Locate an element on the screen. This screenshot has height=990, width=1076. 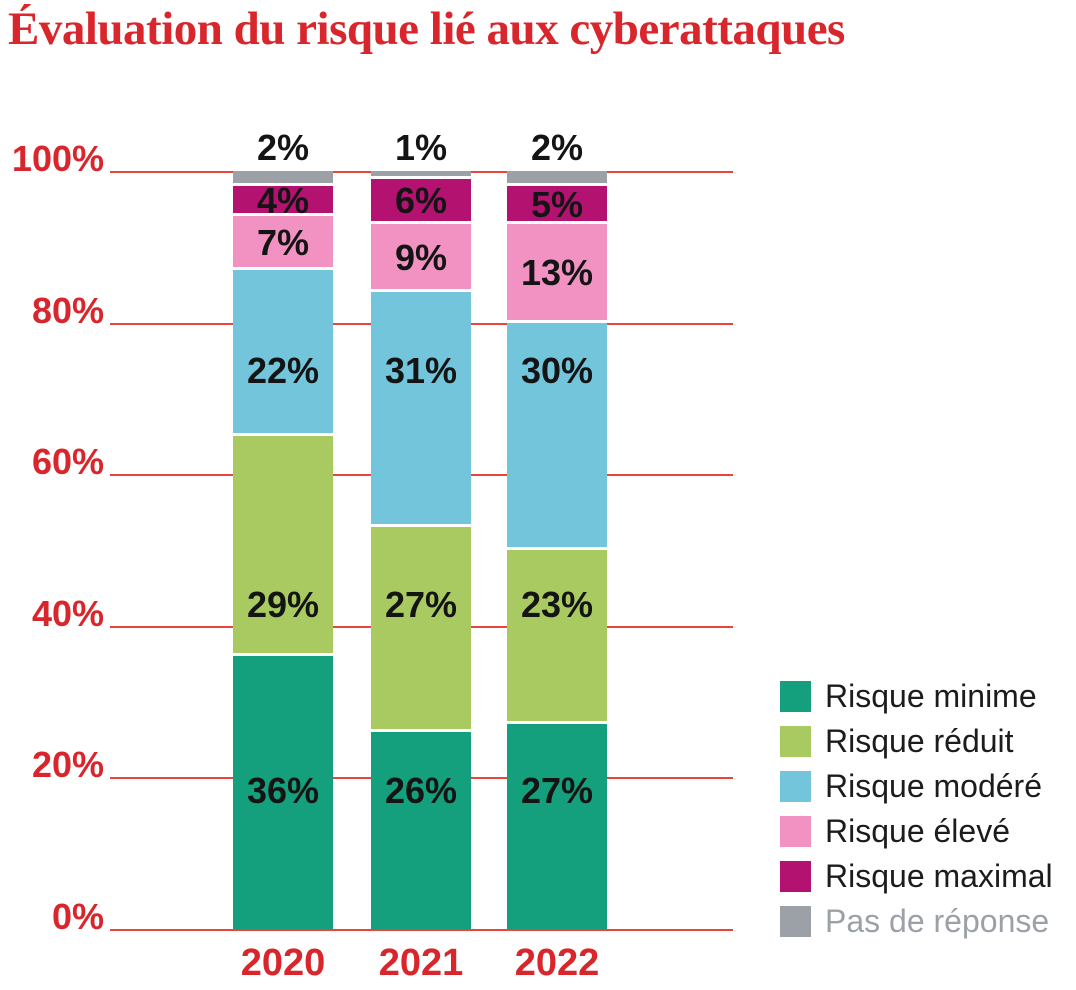
segment-value-label: 23% is located at coordinates (557, 604).